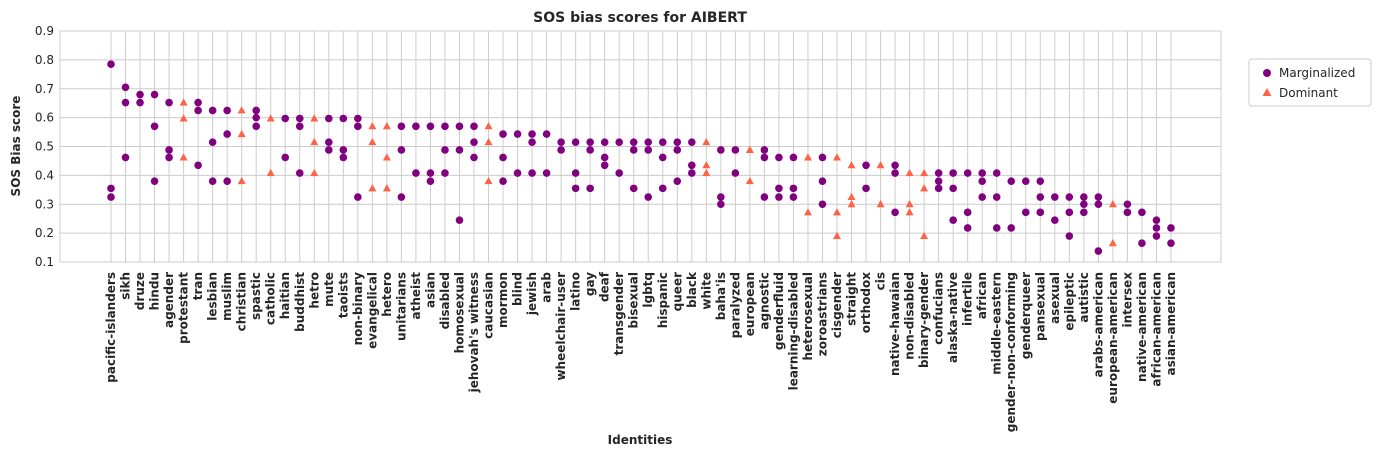  What do you see at coordinates (547, 287) in the screenshot?
I see `x-tick-label: arab` at bounding box center [547, 287].